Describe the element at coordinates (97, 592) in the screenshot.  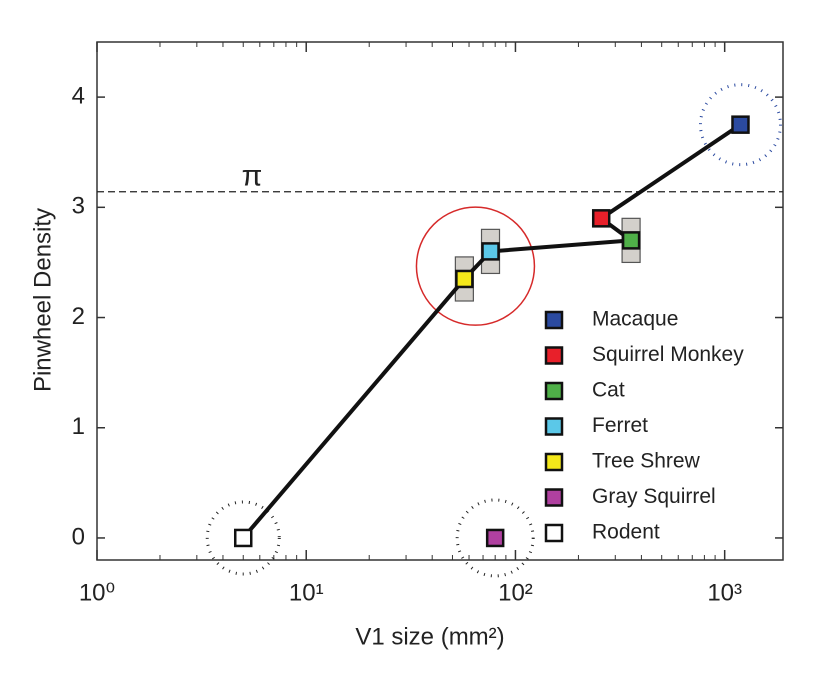
I see `x-tick-label: 10⁰` at that location.